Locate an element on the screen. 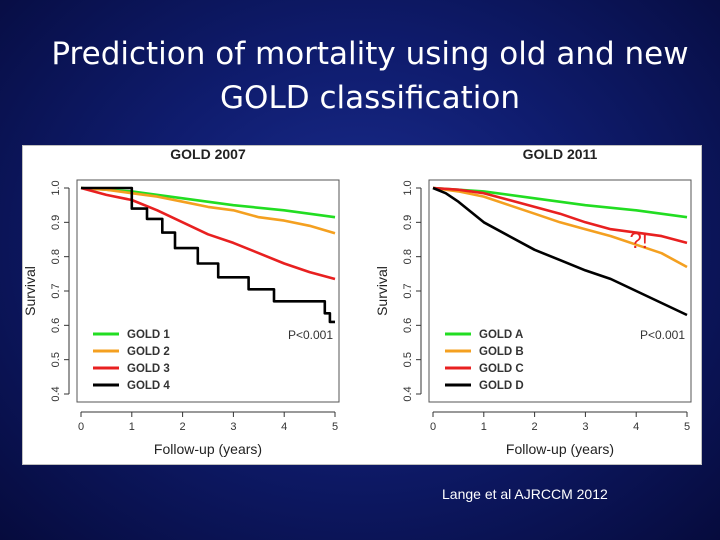 This screenshot has width=720, height=540. chart-2-x-tick-label: 1 is located at coordinates (484, 427).